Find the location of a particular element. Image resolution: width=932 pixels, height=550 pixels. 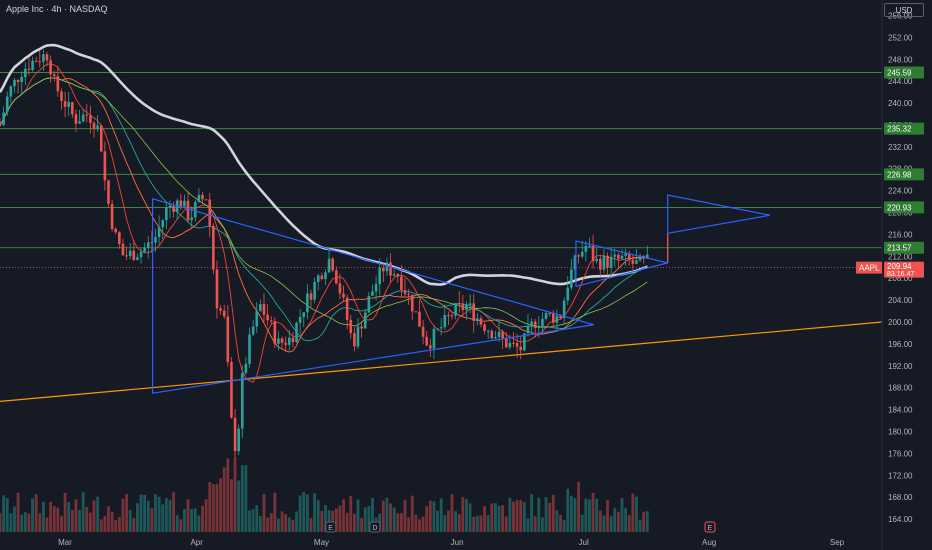

time-tick-label: Aug is located at coordinates (709, 542).